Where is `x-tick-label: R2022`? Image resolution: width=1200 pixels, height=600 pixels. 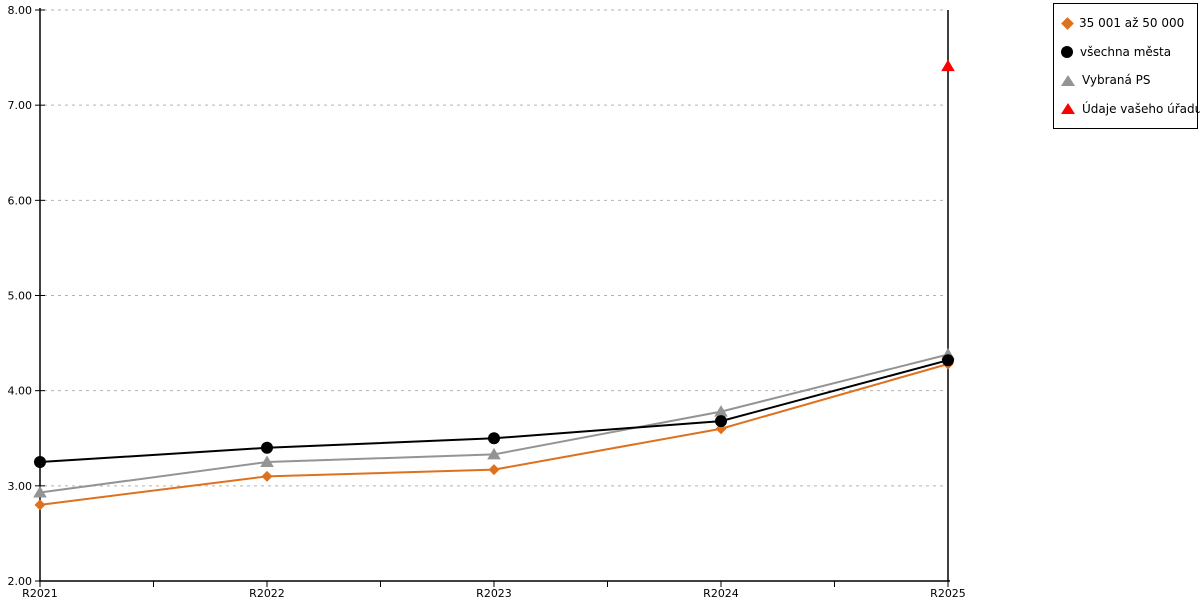 x-tick-label: R2022 is located at coordinates (267, 593).